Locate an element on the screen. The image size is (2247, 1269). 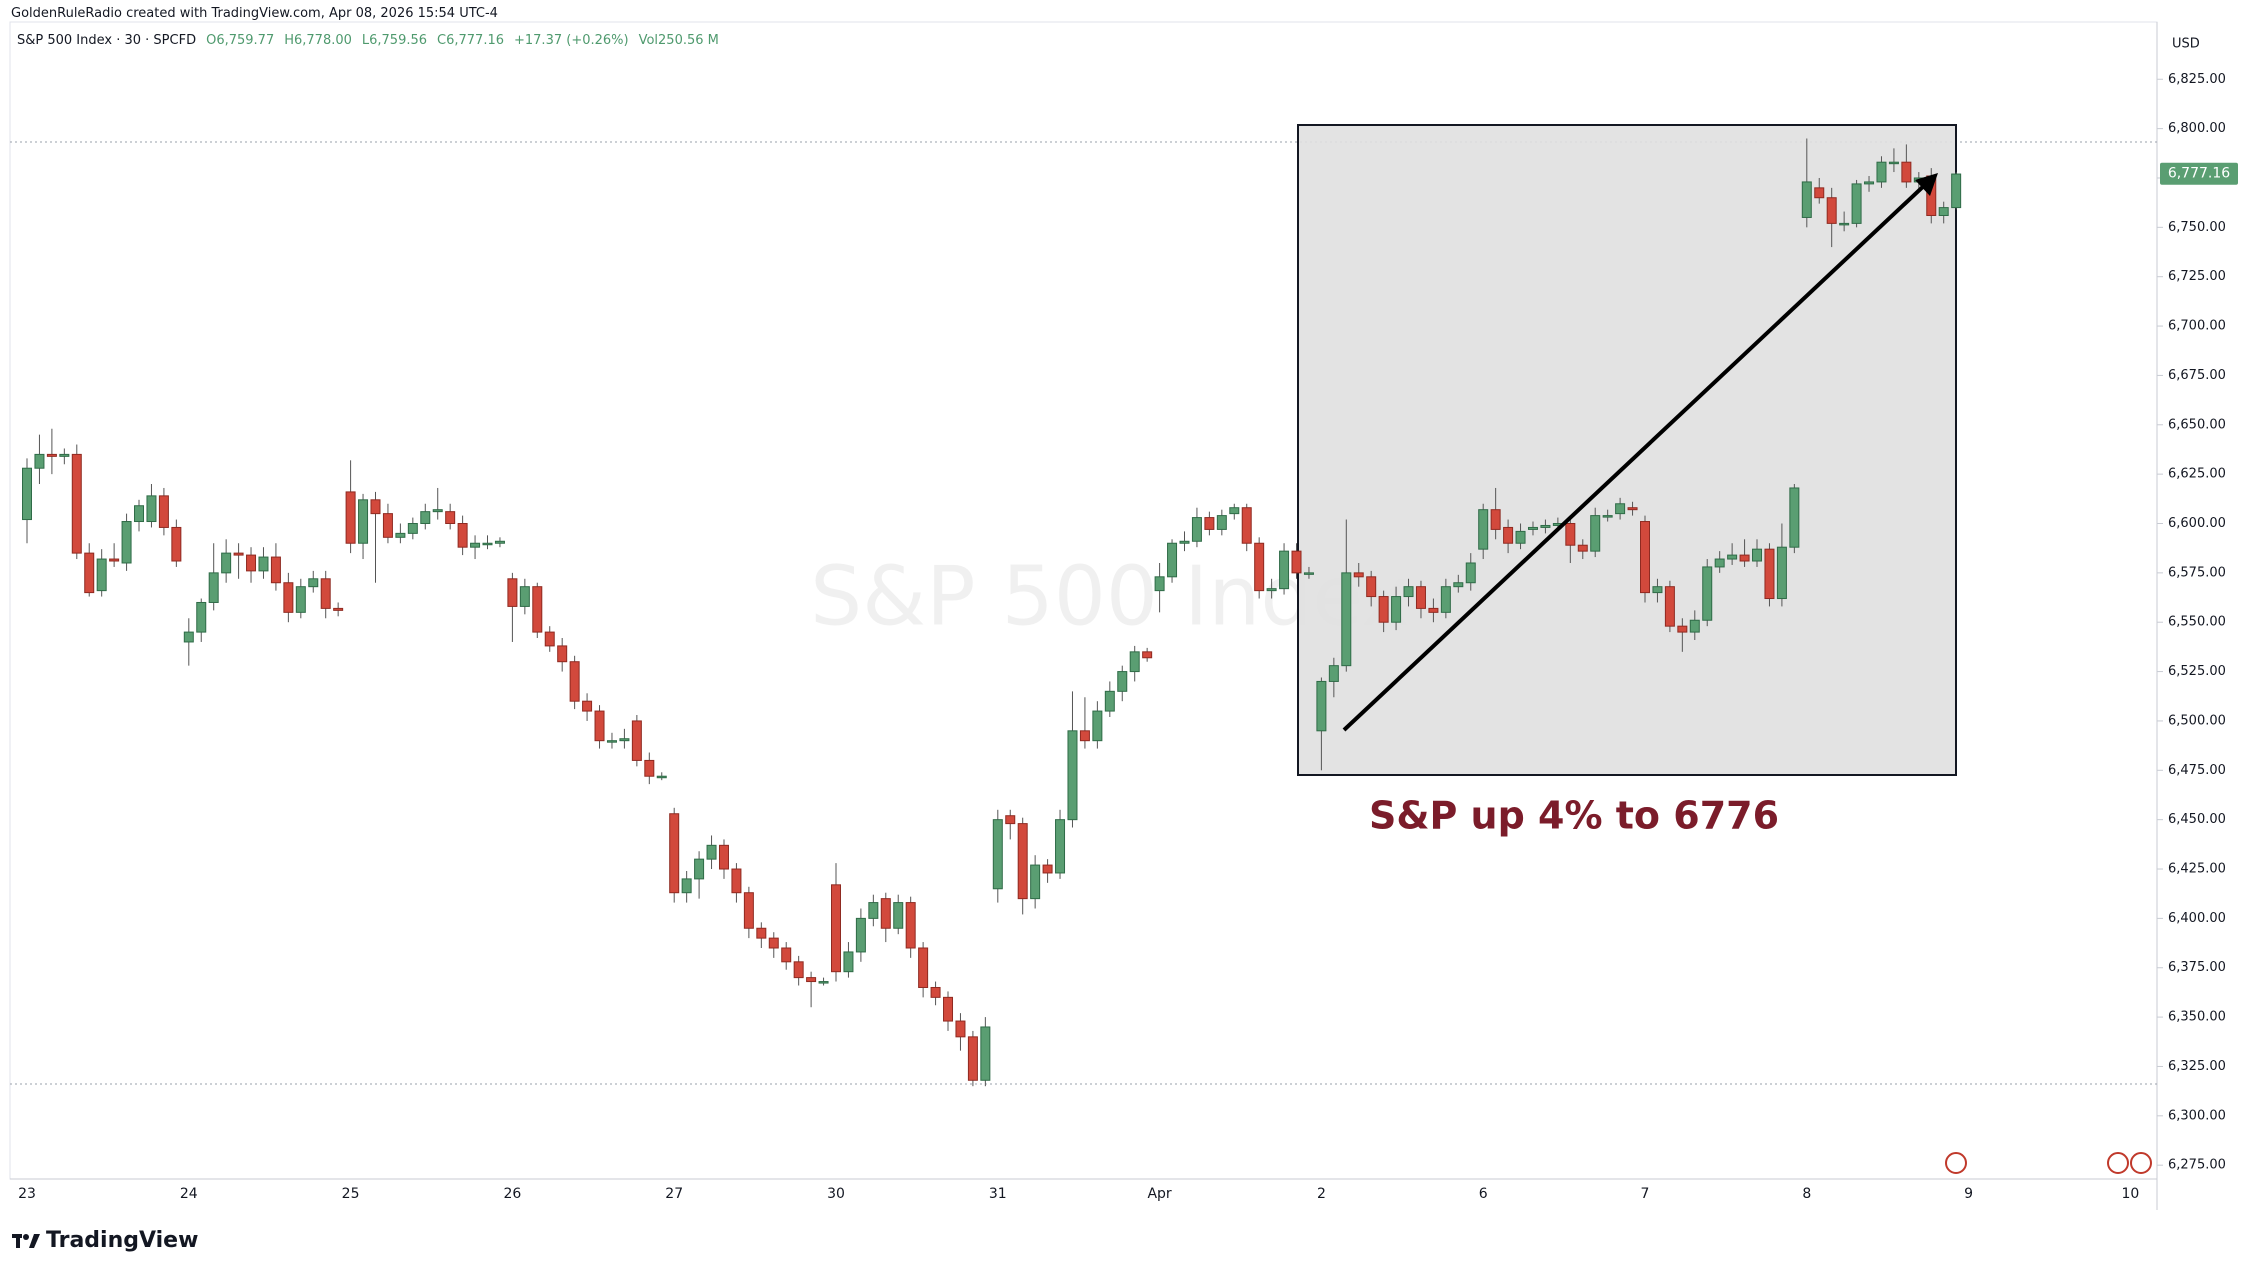
x-tick-label: 31 is located at coordinates (998, 1194).